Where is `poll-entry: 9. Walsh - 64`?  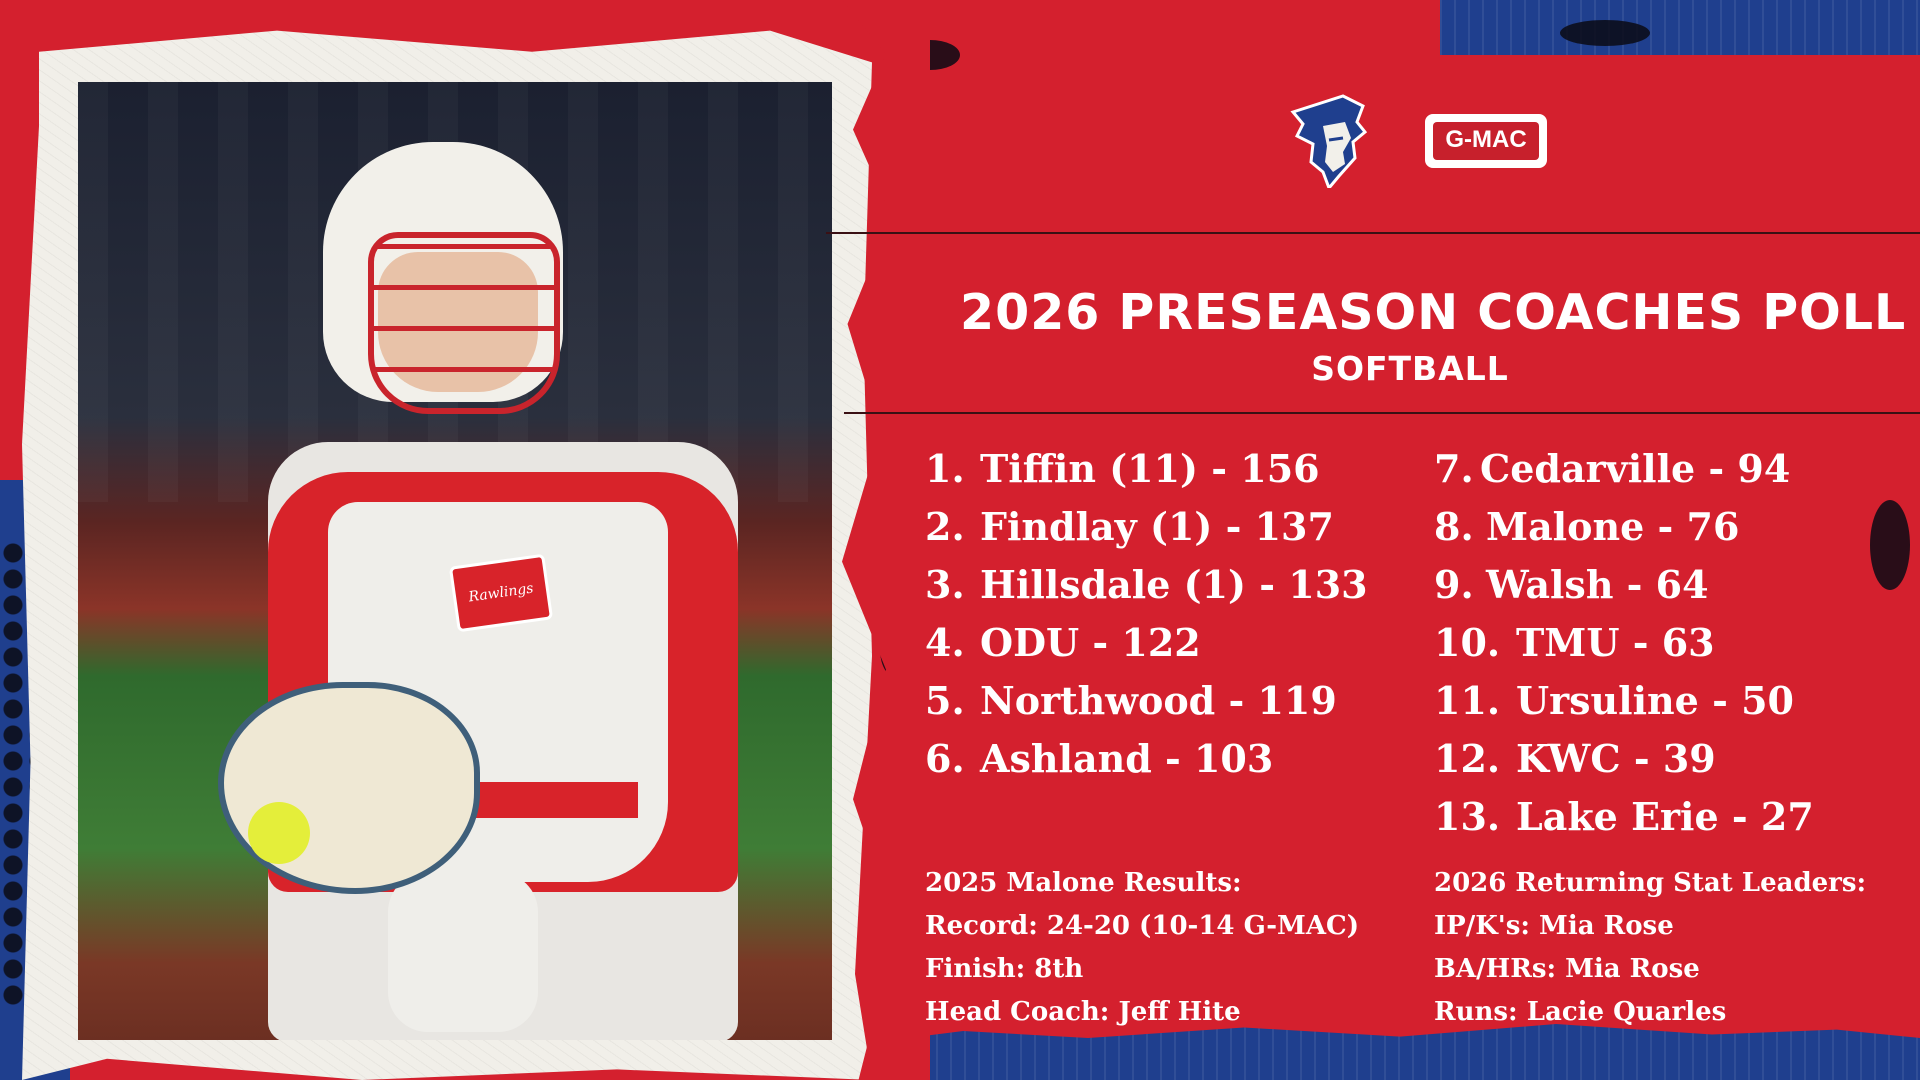
poll-entry: 9. Walsh - 64 is located at coordinates (1624, 585).